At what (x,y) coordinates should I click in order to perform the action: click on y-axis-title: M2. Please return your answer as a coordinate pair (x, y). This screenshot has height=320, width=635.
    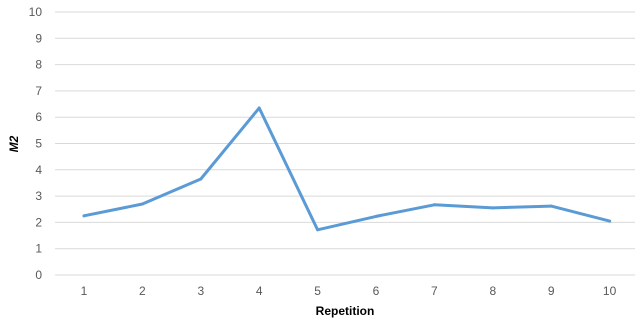
    Looking at the image, I should click on (14, 143).